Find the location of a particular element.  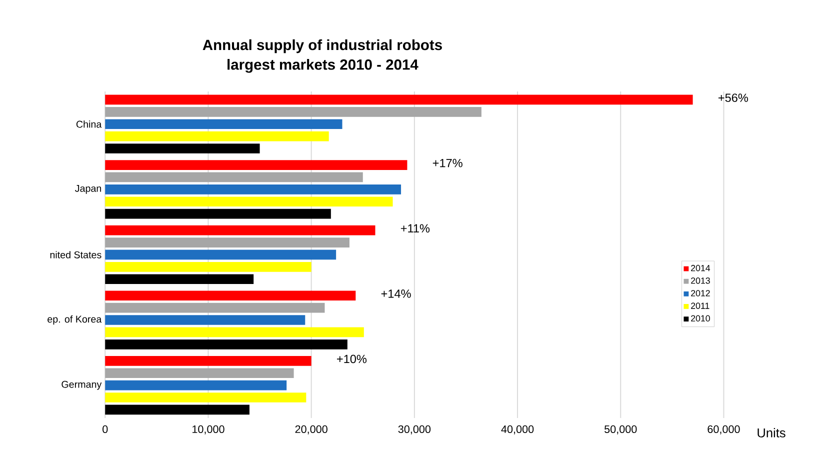

chart-subtitle: largest markets 2010 - 2014 is located at coordinates (323, 65).